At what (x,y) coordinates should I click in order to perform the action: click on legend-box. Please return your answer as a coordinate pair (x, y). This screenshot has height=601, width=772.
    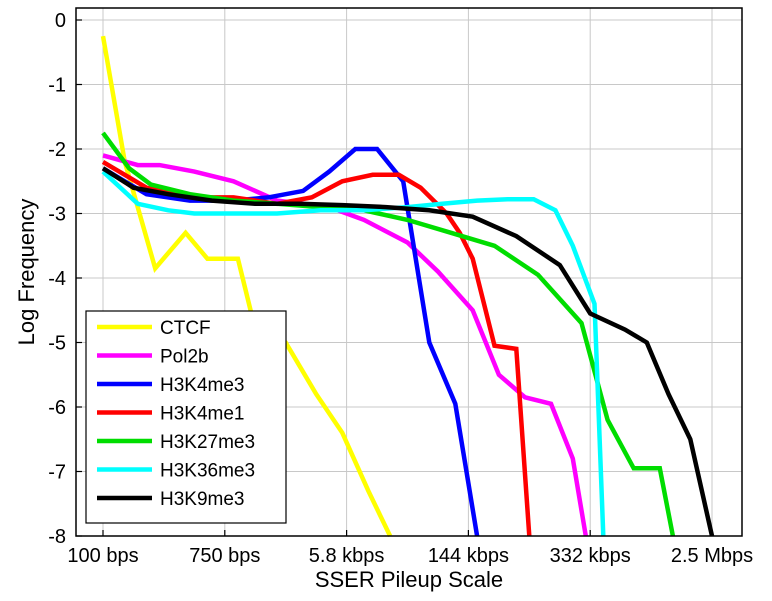
    Looking at the image, I should click on (186, 417).